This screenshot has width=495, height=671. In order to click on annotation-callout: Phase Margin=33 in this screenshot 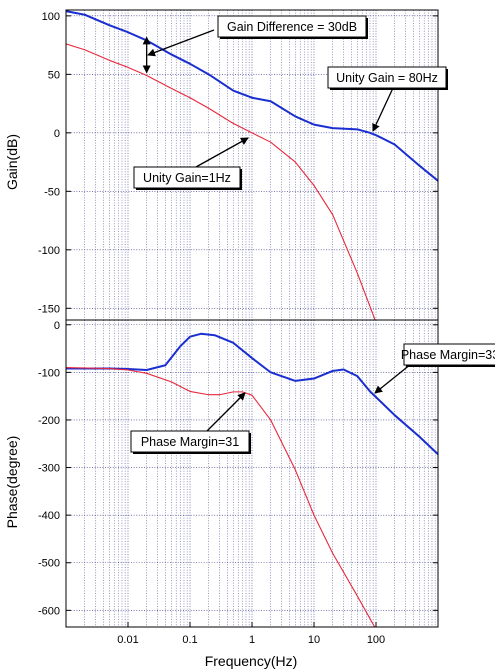, I will do `click(434, 368)`.